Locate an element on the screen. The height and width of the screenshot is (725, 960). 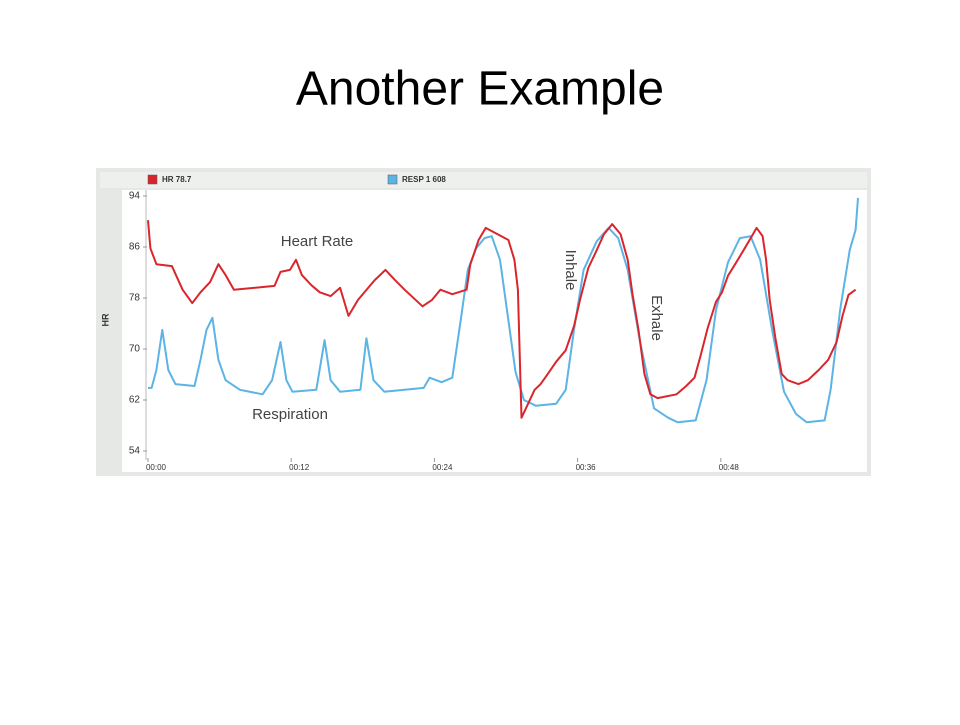
x-tick-label: 00:00 is located at coordinates (156, 467).